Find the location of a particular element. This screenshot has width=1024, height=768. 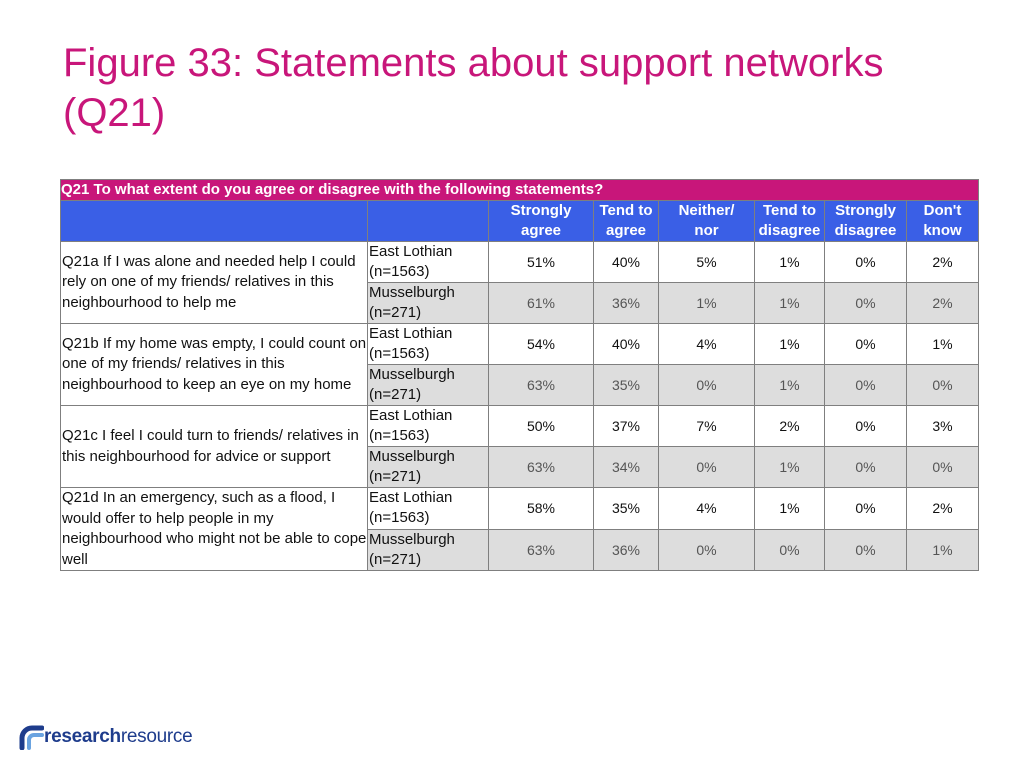

value-cell: 58% is located at coordinates (541, 508).